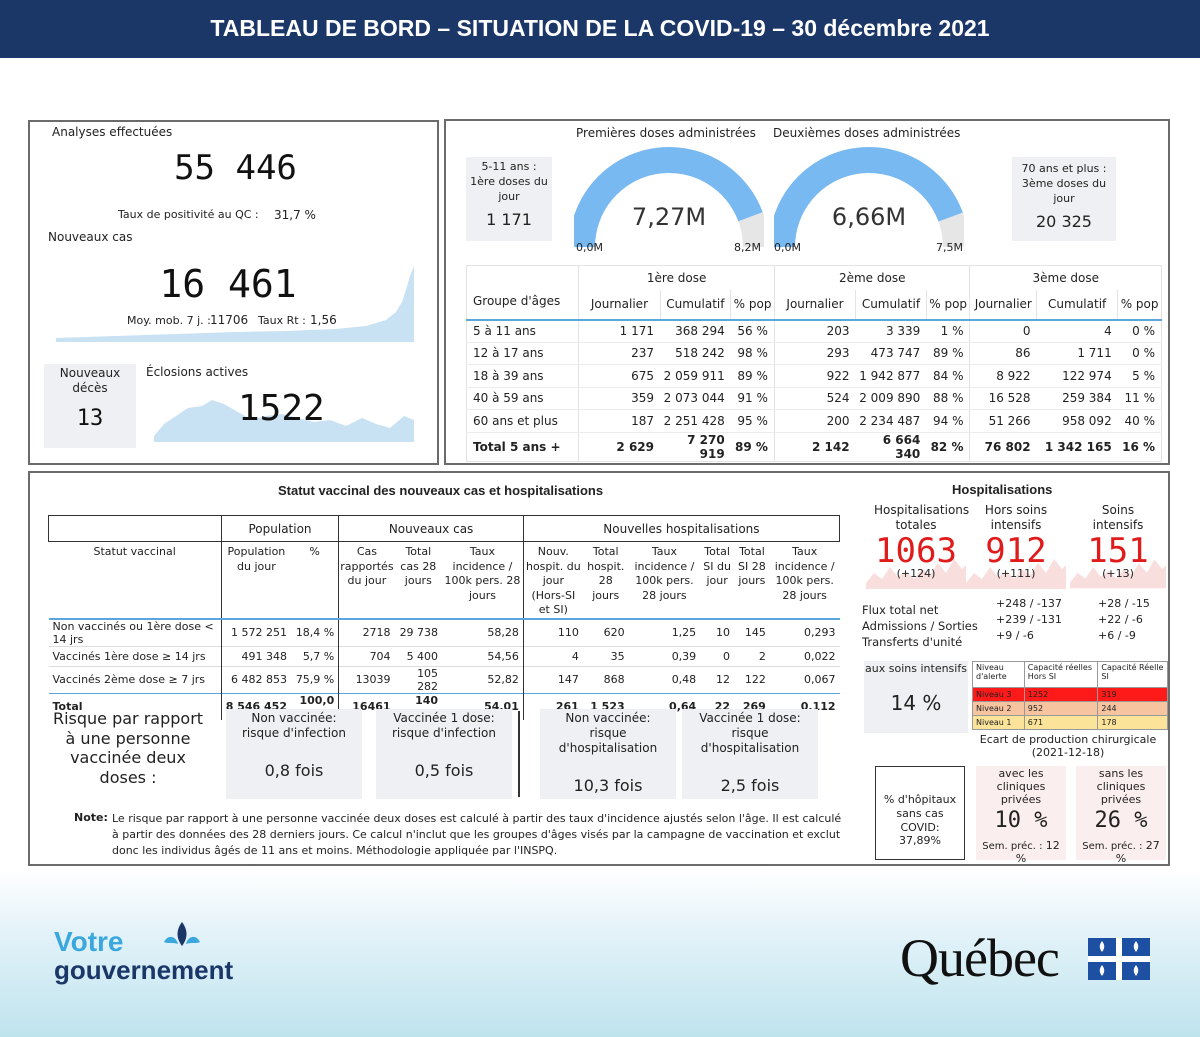 The width and height of the screenshot is (1200, 1037). I want to click on statut-value-cell: 0,022, so click(820, 656).